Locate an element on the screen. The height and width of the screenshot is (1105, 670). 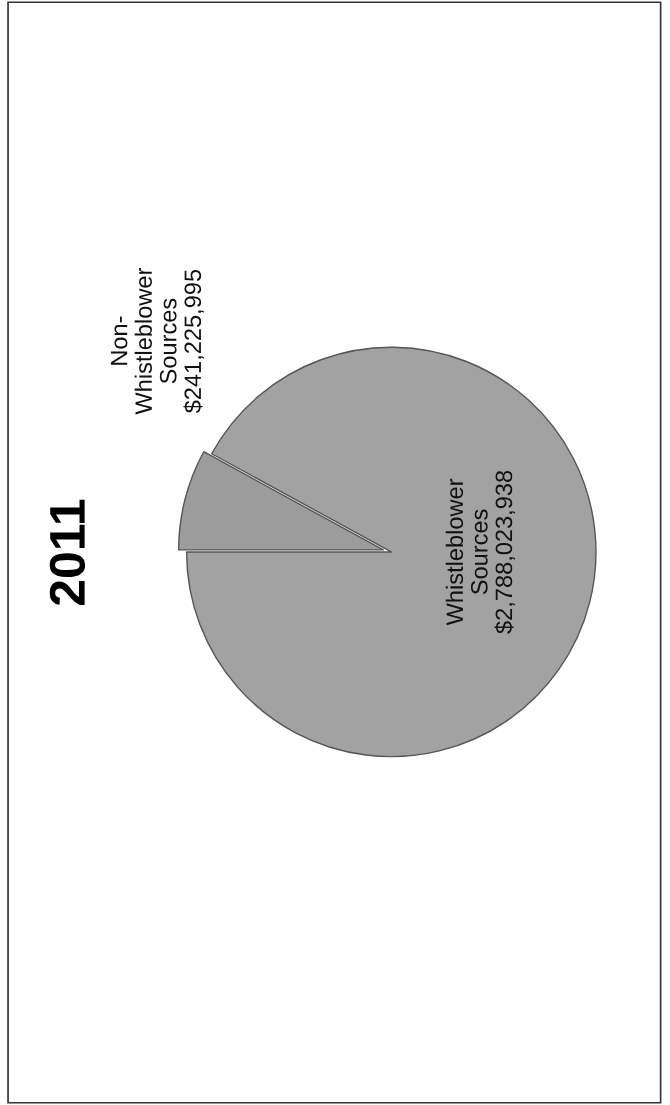
slice-label: Non- Whistleblower Sources is located at coordinates (143, 341).